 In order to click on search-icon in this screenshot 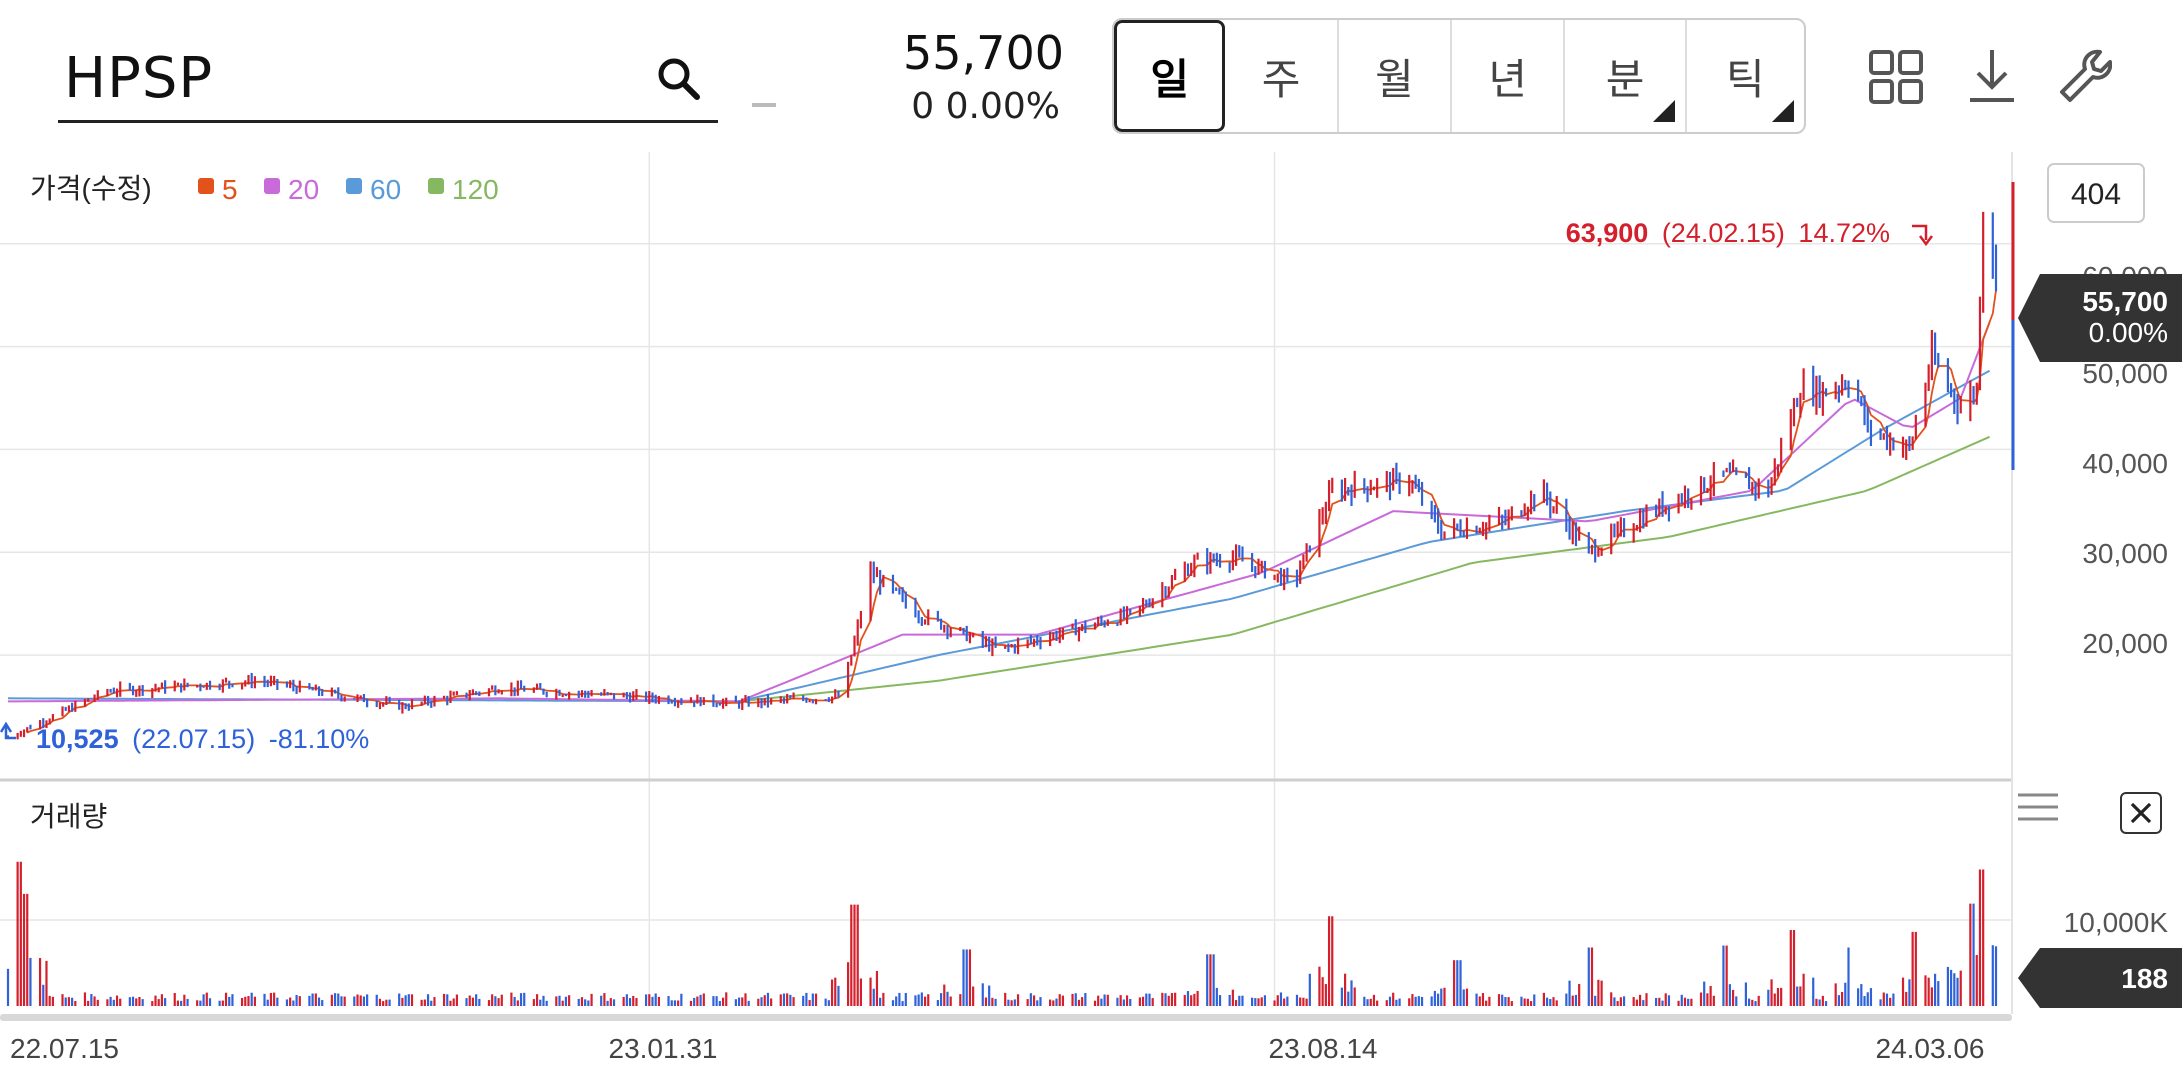, I will do `click(678, 78)`.